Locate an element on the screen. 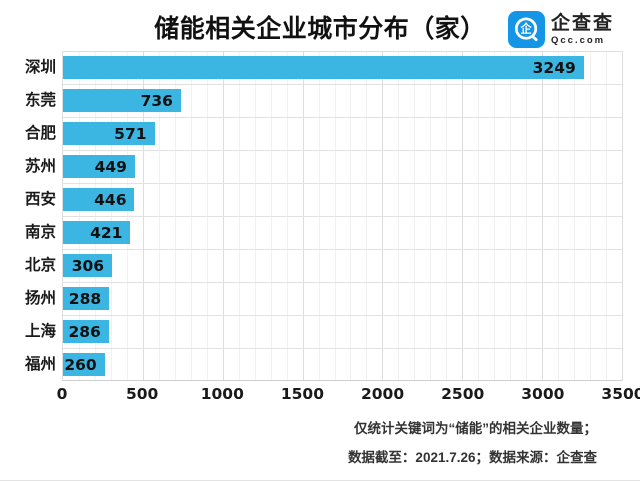 This screenshot has width=640, height=481. category-label: 深圳 is located at coordinates (40, 67).